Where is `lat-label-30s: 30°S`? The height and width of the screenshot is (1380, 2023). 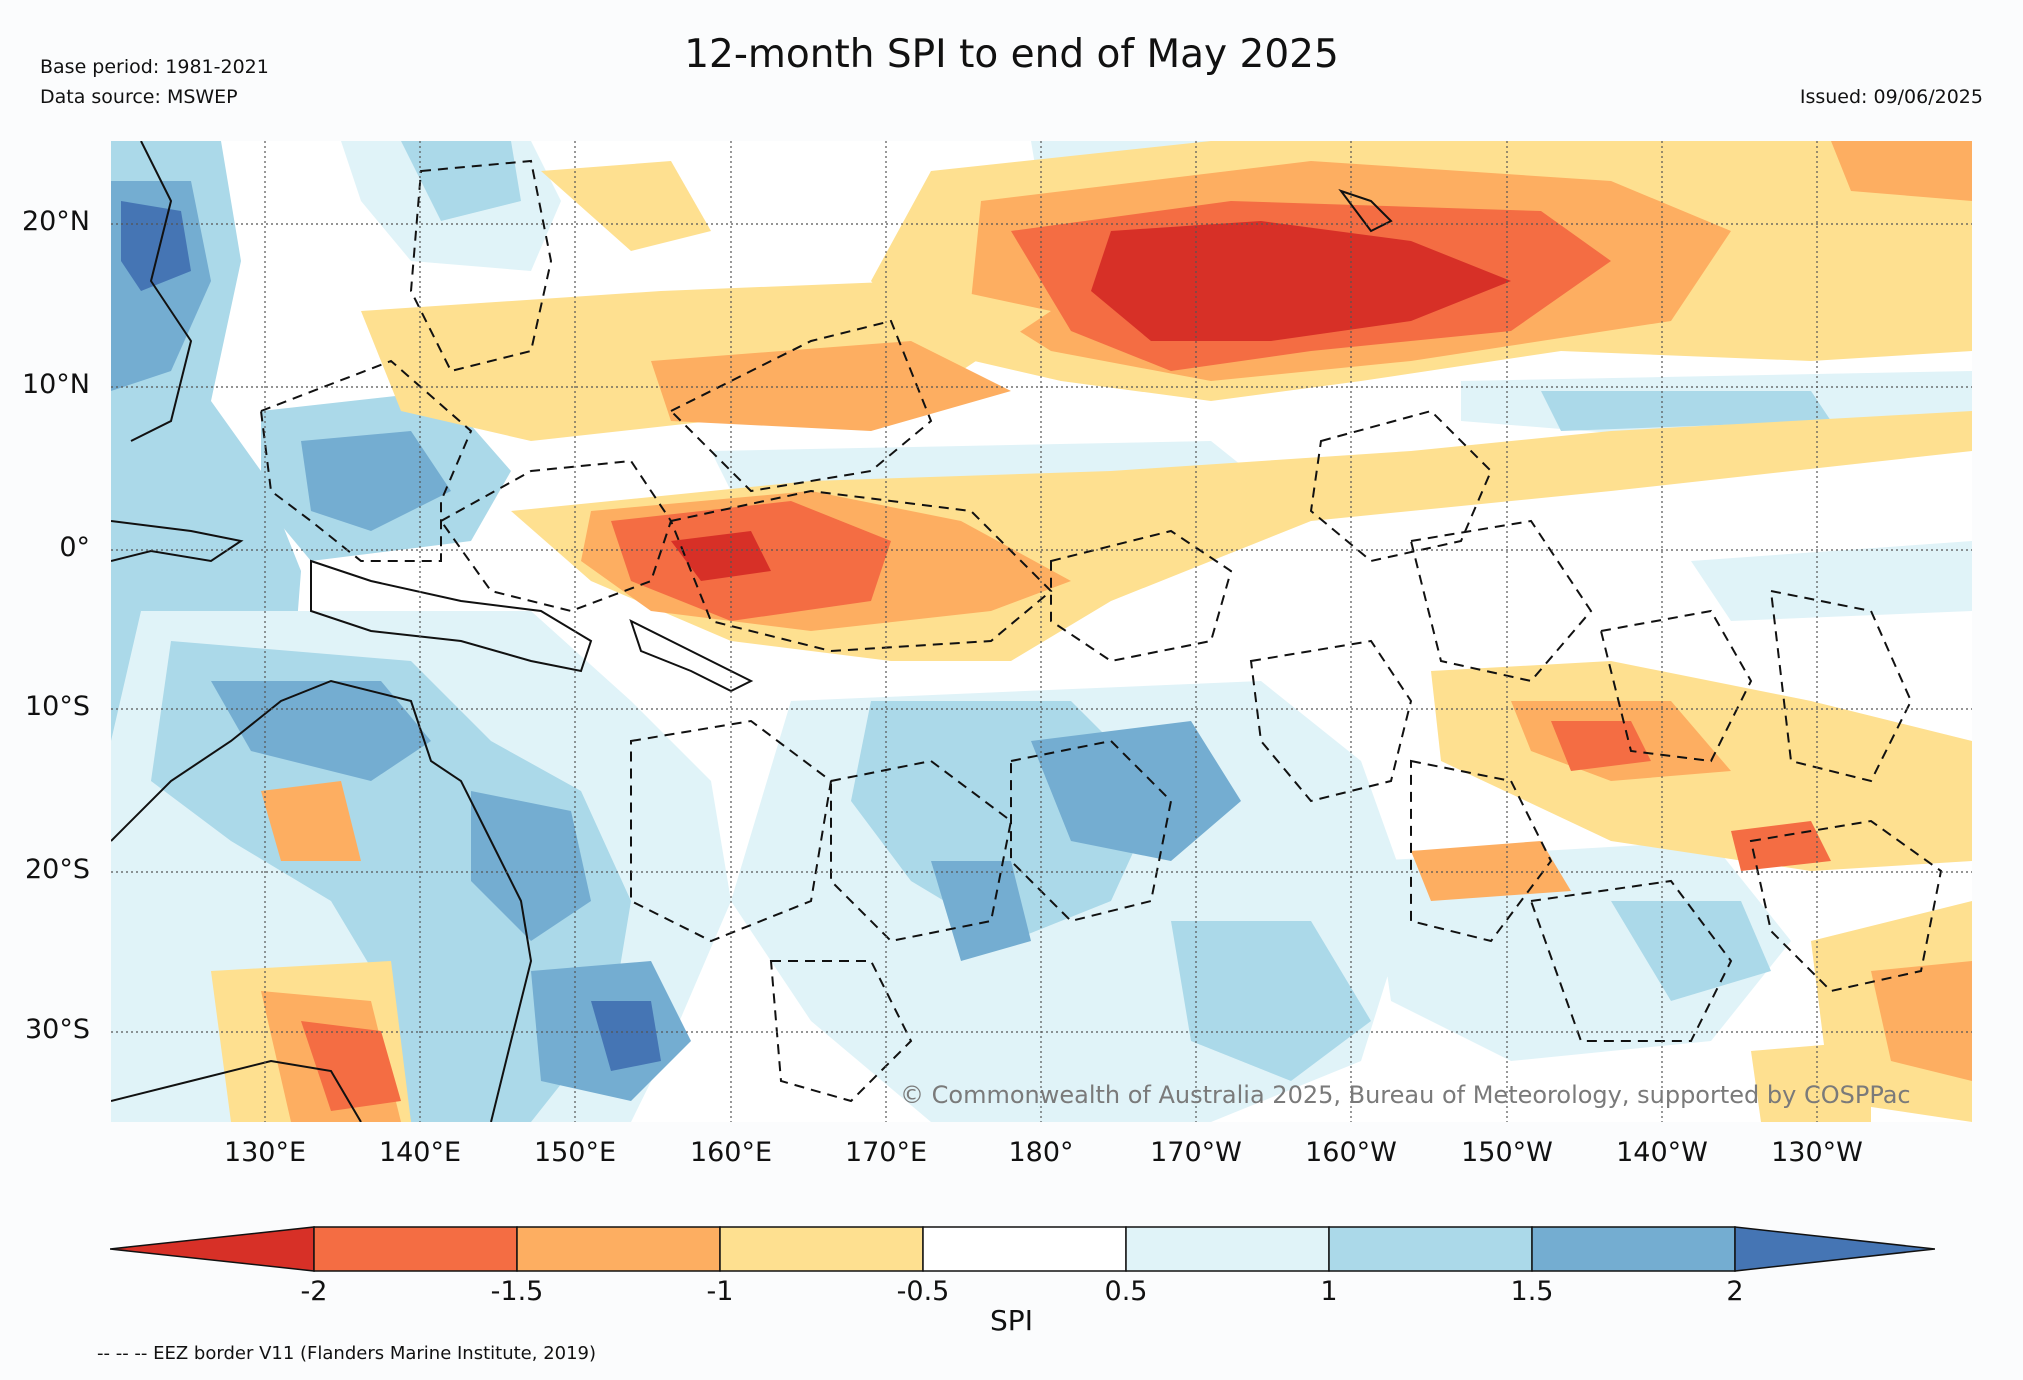
lat-label-30s: 30°S is located at coordinates (57, 1029).